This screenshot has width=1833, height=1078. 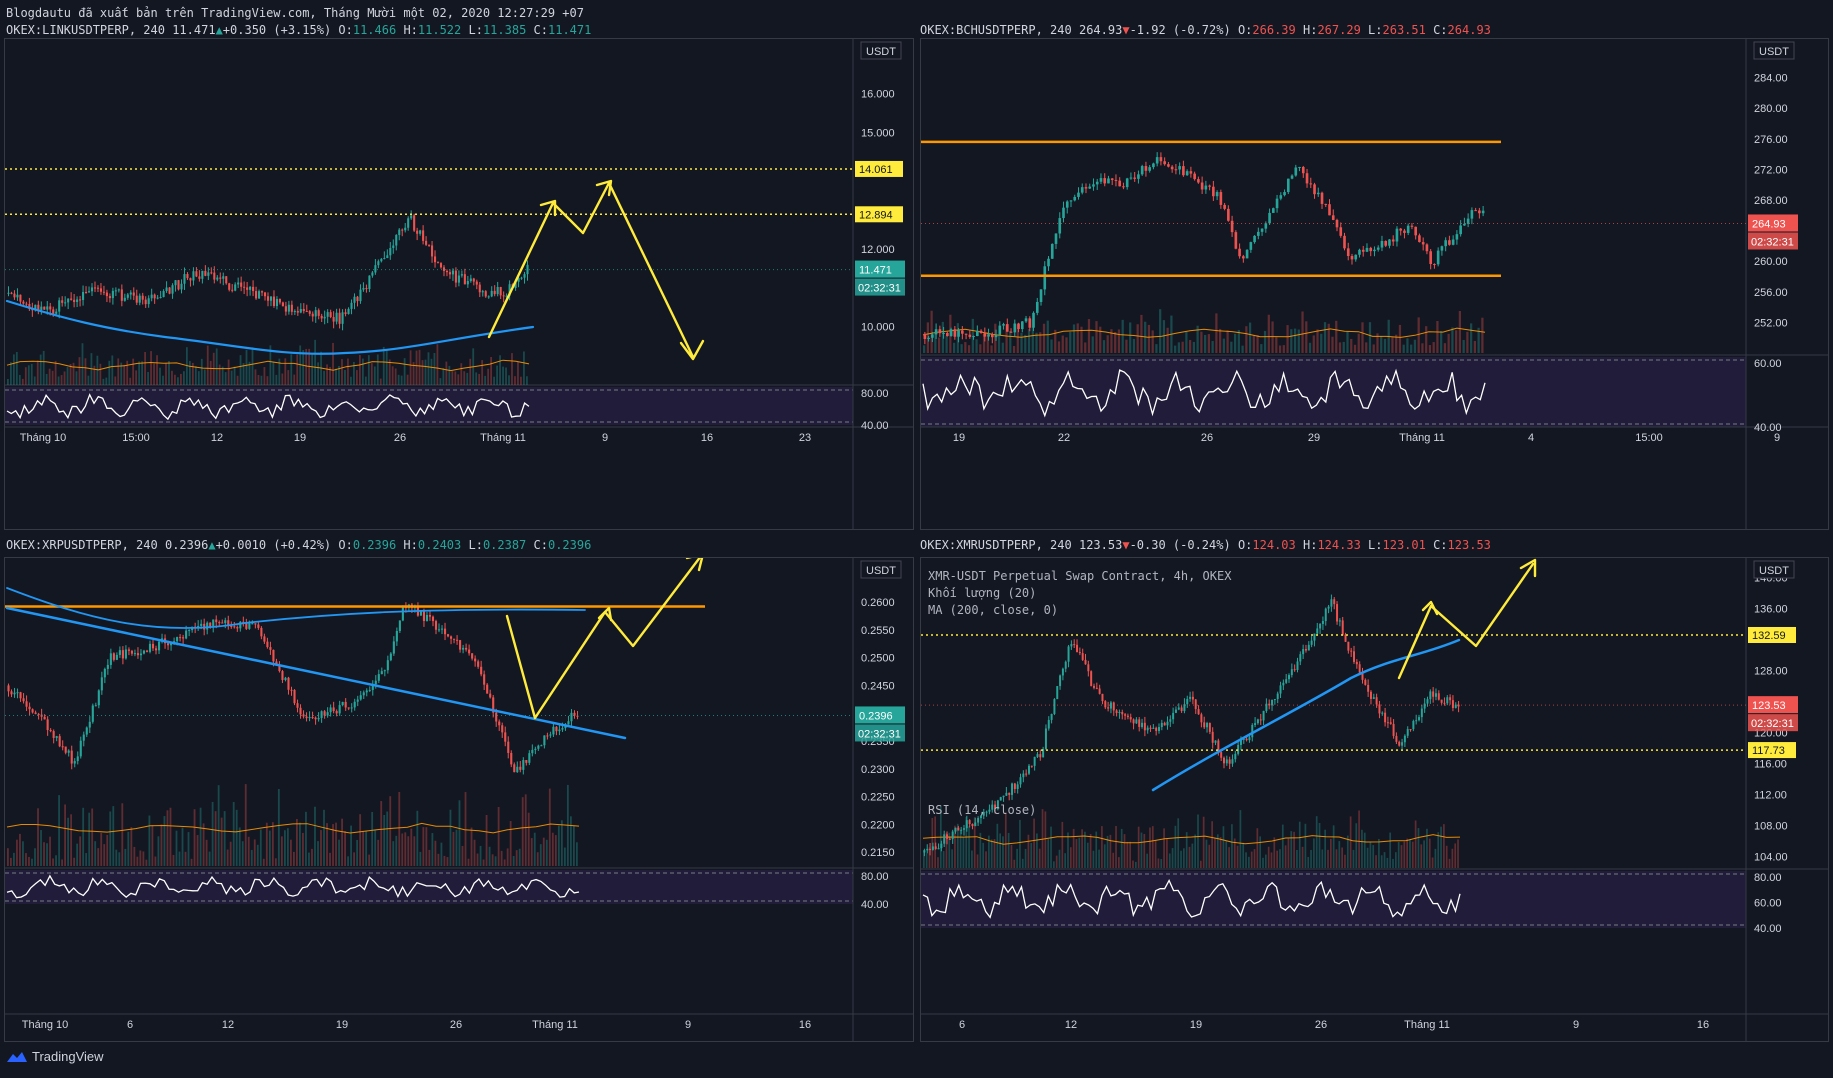 I want to click on ma-200-line, so click(x=1306, y=715).